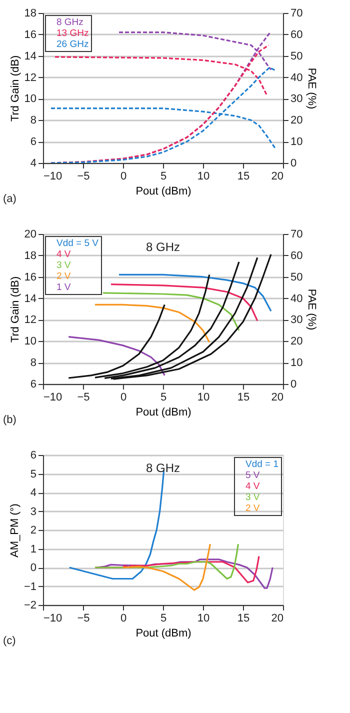  Describe the element at coordinates (33, 474) in the screenshot. I see `y-tick-label: 5` at that location.